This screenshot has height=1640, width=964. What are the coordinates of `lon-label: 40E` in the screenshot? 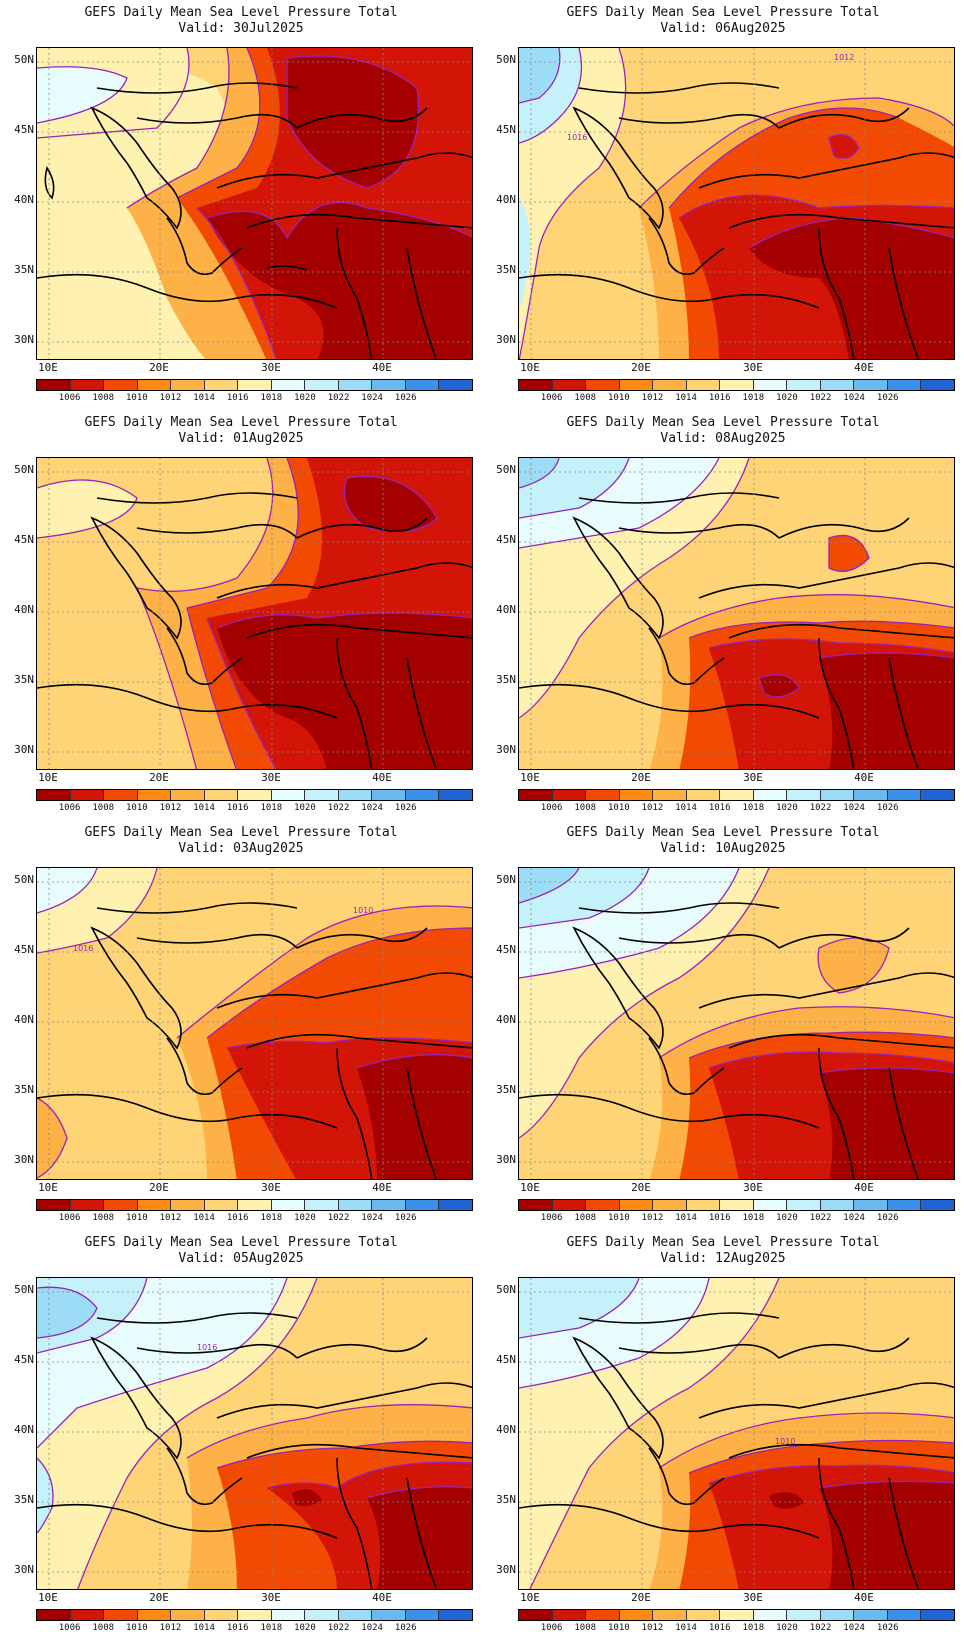 It's located at (864, 367).